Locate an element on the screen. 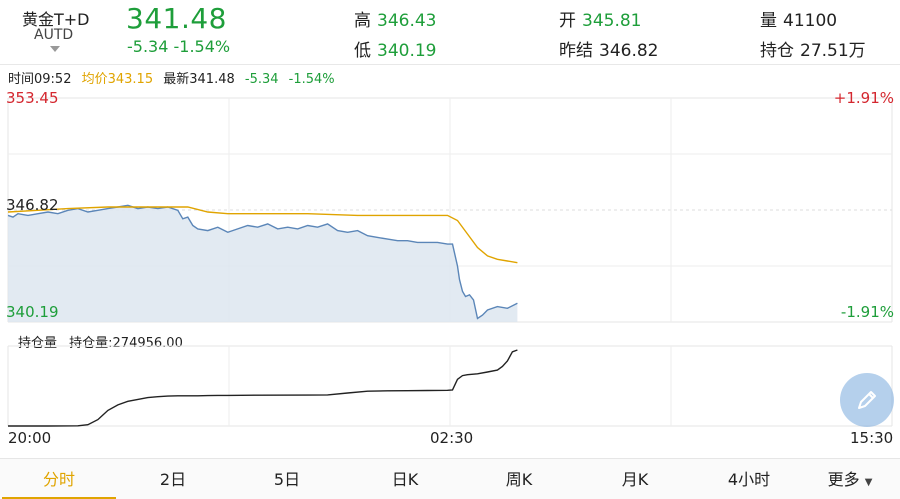 This screenshot has width=900, height=499. low-value: 340.19 is located at coordinates (407, 51).